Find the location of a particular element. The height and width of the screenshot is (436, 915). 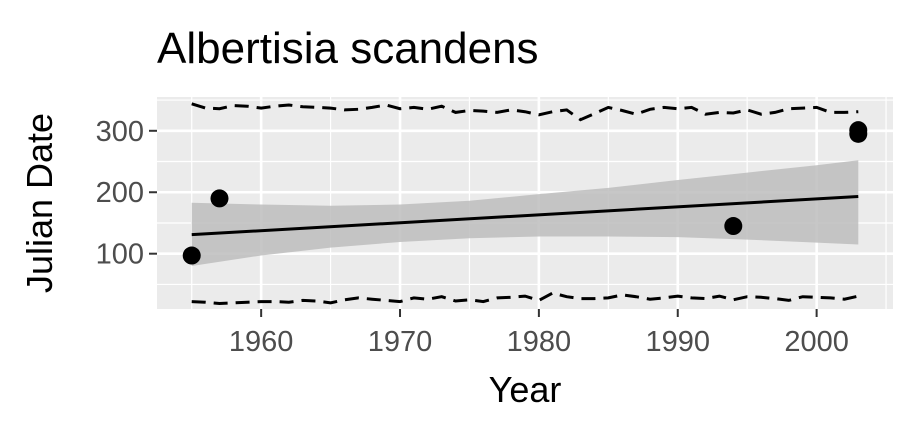

chart-title: Albertisia scandens is located at coordinates (348, 48).